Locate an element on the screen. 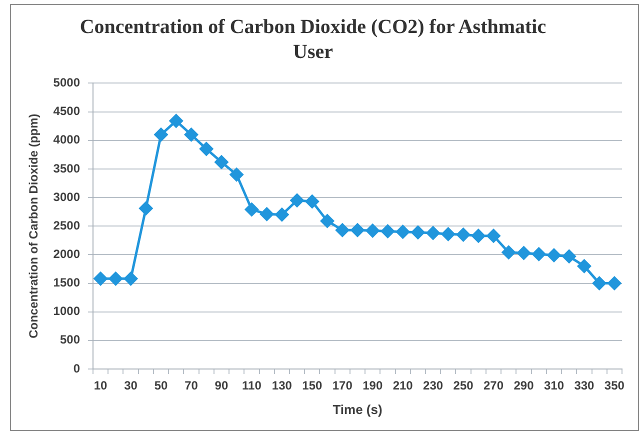  x-tick-label: 290 is located at coordinates (524, 385).